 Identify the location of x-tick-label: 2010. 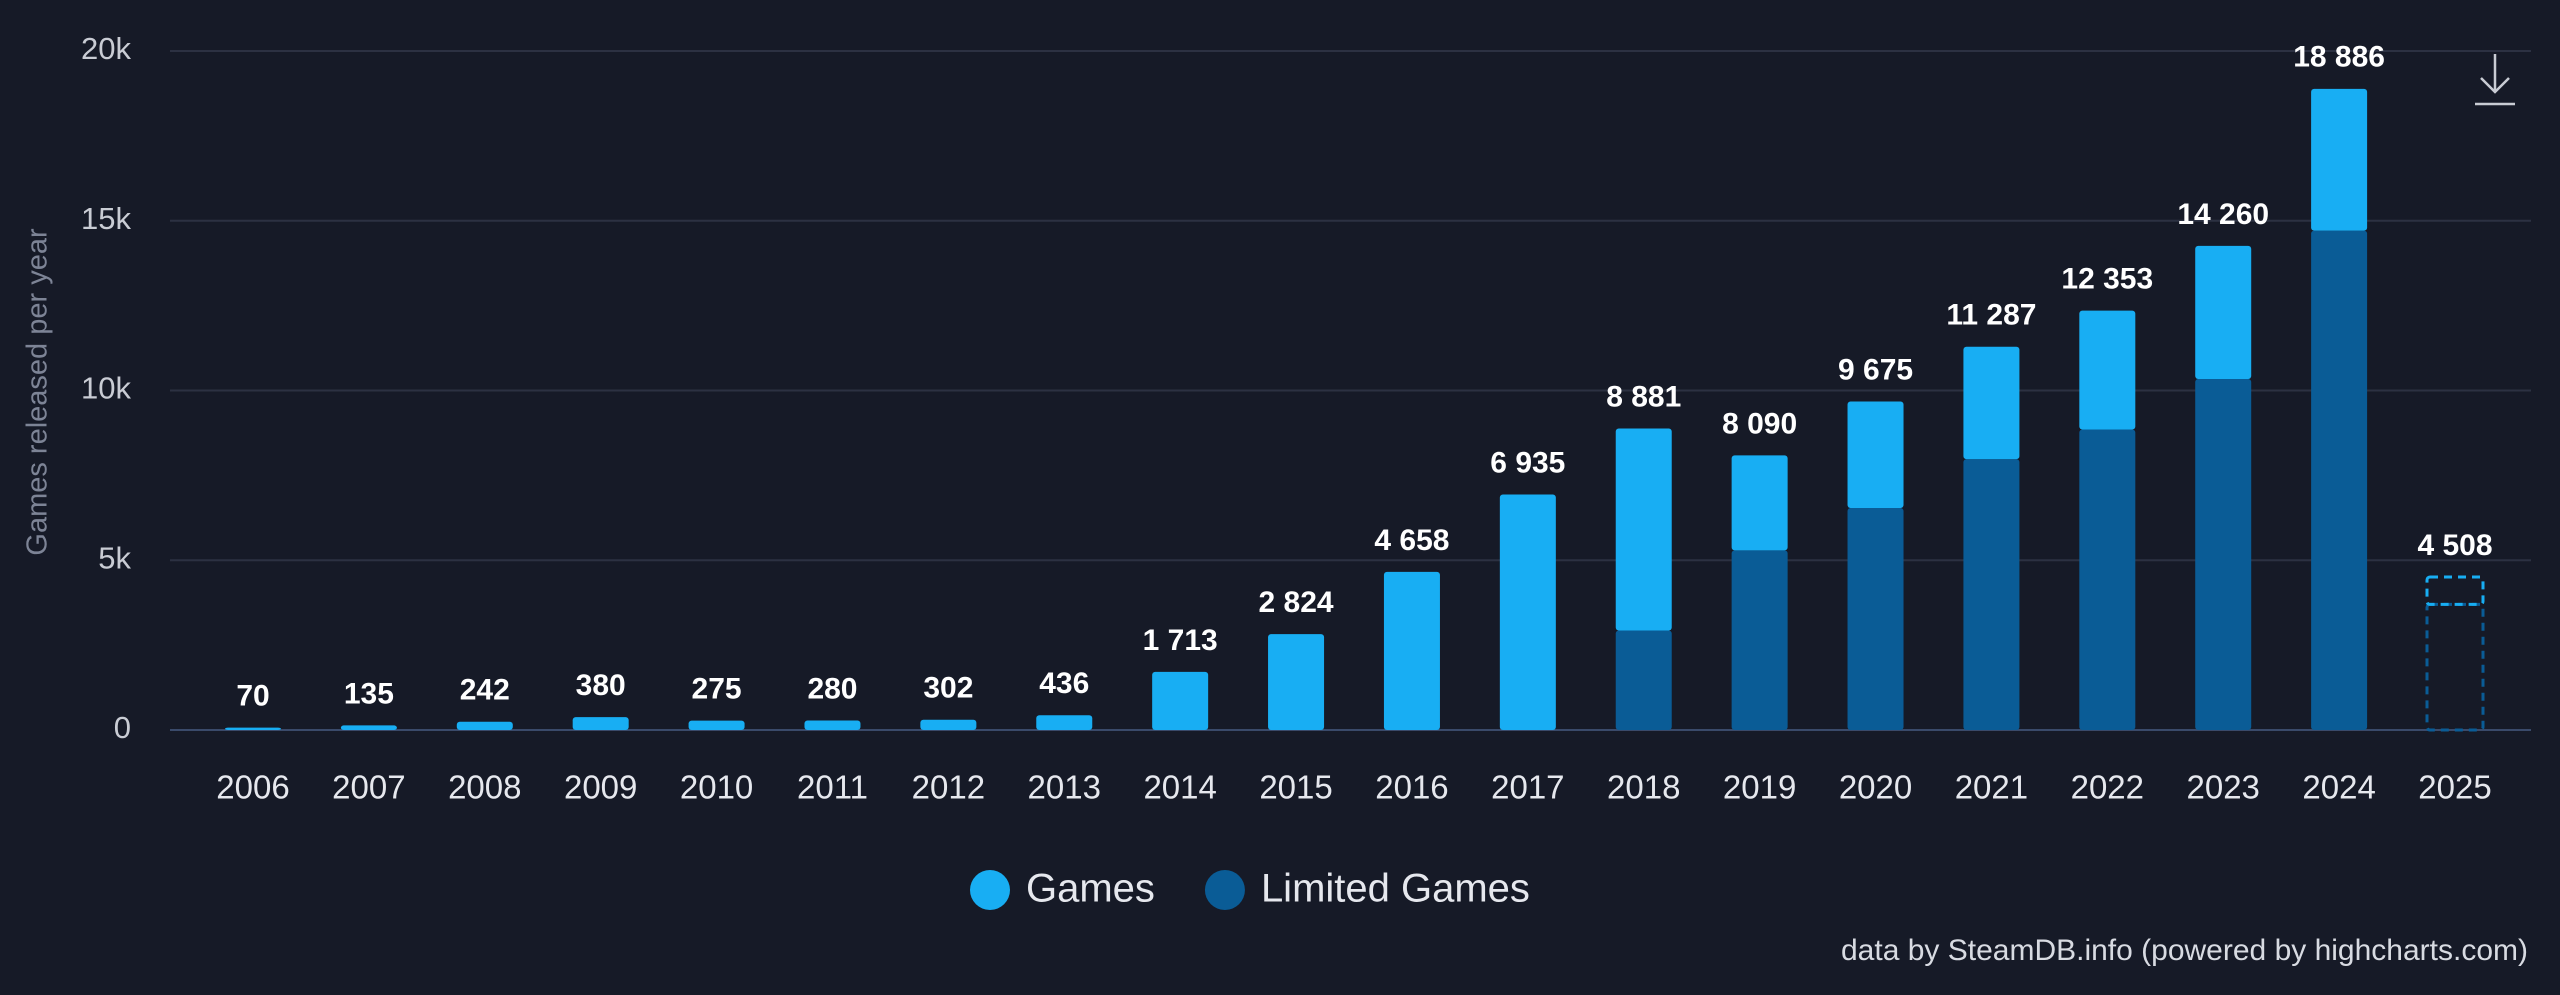
(716, 787).